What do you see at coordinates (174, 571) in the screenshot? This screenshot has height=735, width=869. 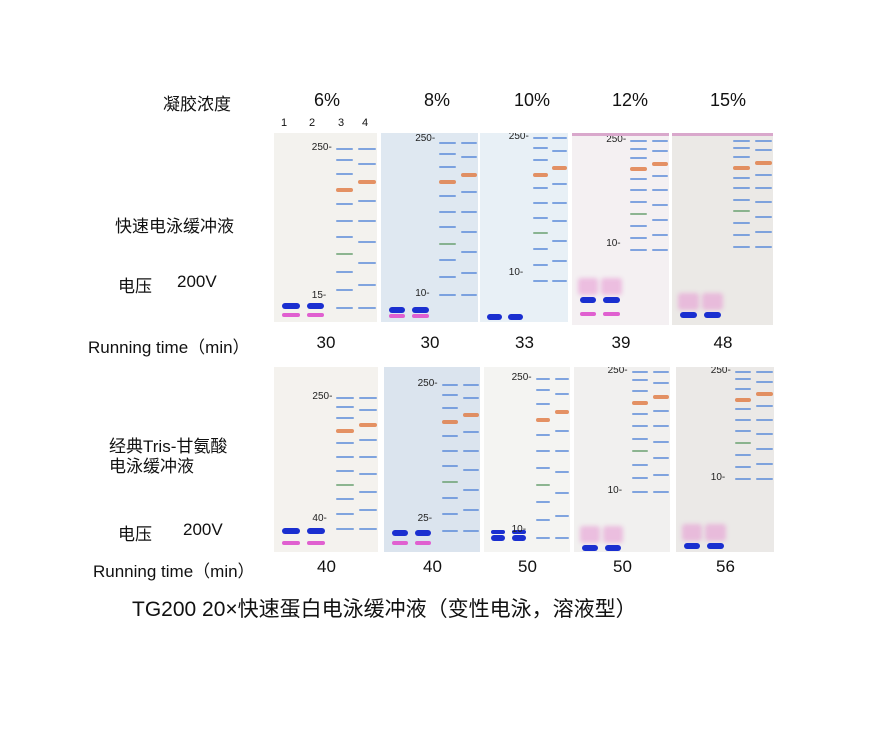 I see `running-time-label: Running time（min）` at bounding box center [174, 571].